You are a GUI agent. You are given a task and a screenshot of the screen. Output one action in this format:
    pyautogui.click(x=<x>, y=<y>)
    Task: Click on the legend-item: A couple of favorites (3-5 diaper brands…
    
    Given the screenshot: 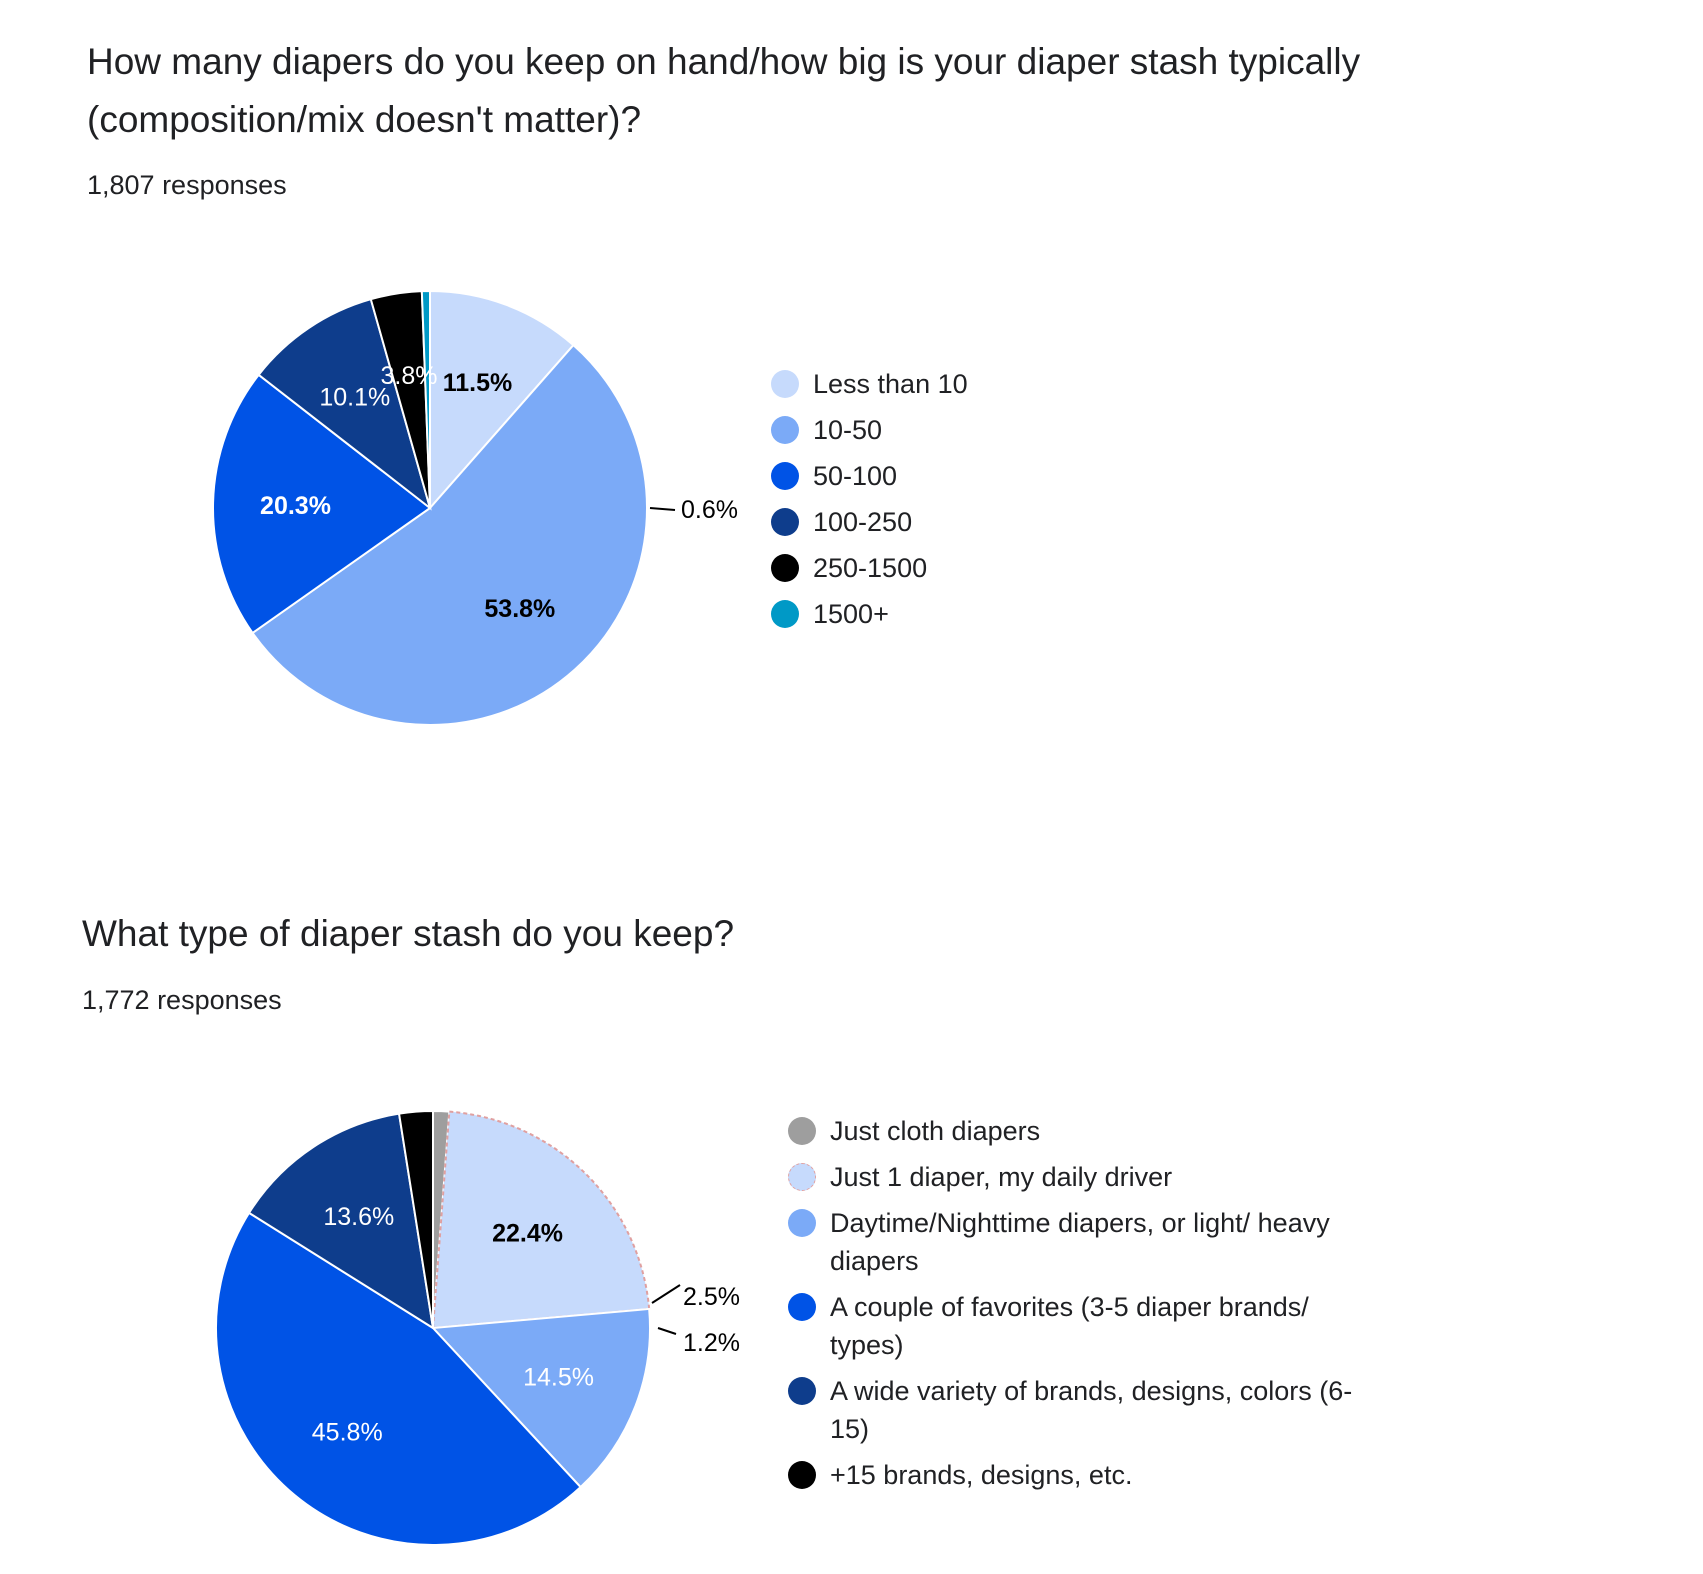 What is the action you would take?
    pyautogui.click(x=1088, y=1326)
    